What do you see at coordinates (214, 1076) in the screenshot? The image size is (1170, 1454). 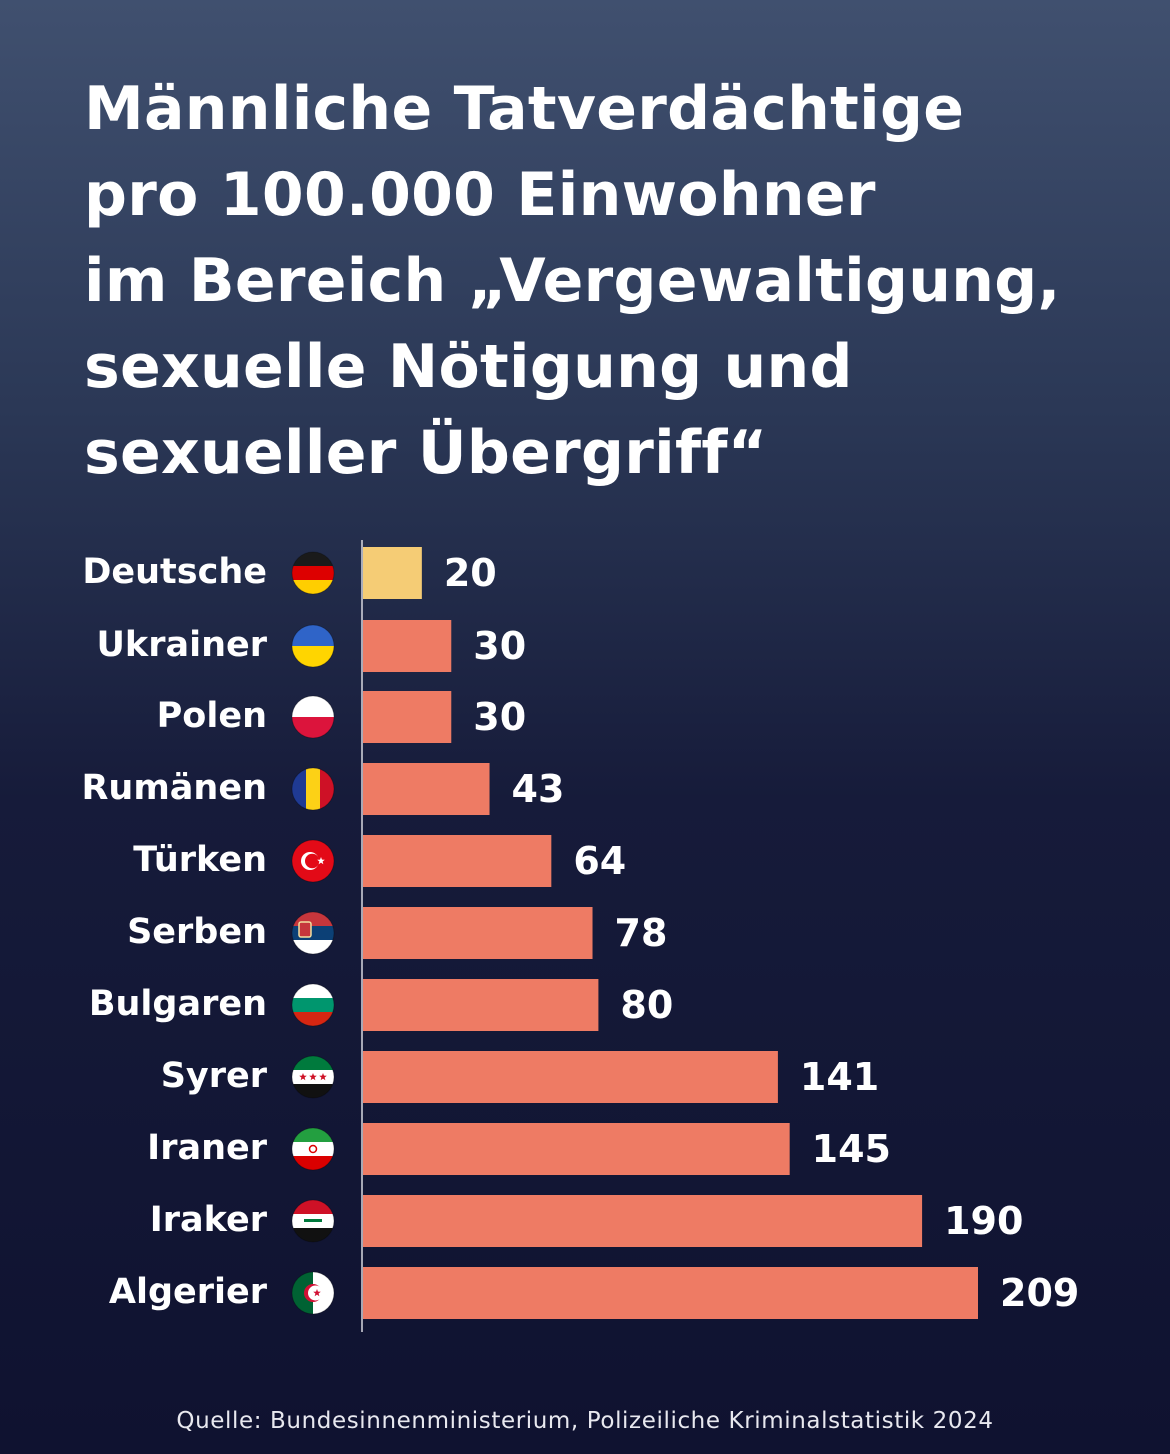 I see `category-label: Syrer` at bounding box center [214, 1076].